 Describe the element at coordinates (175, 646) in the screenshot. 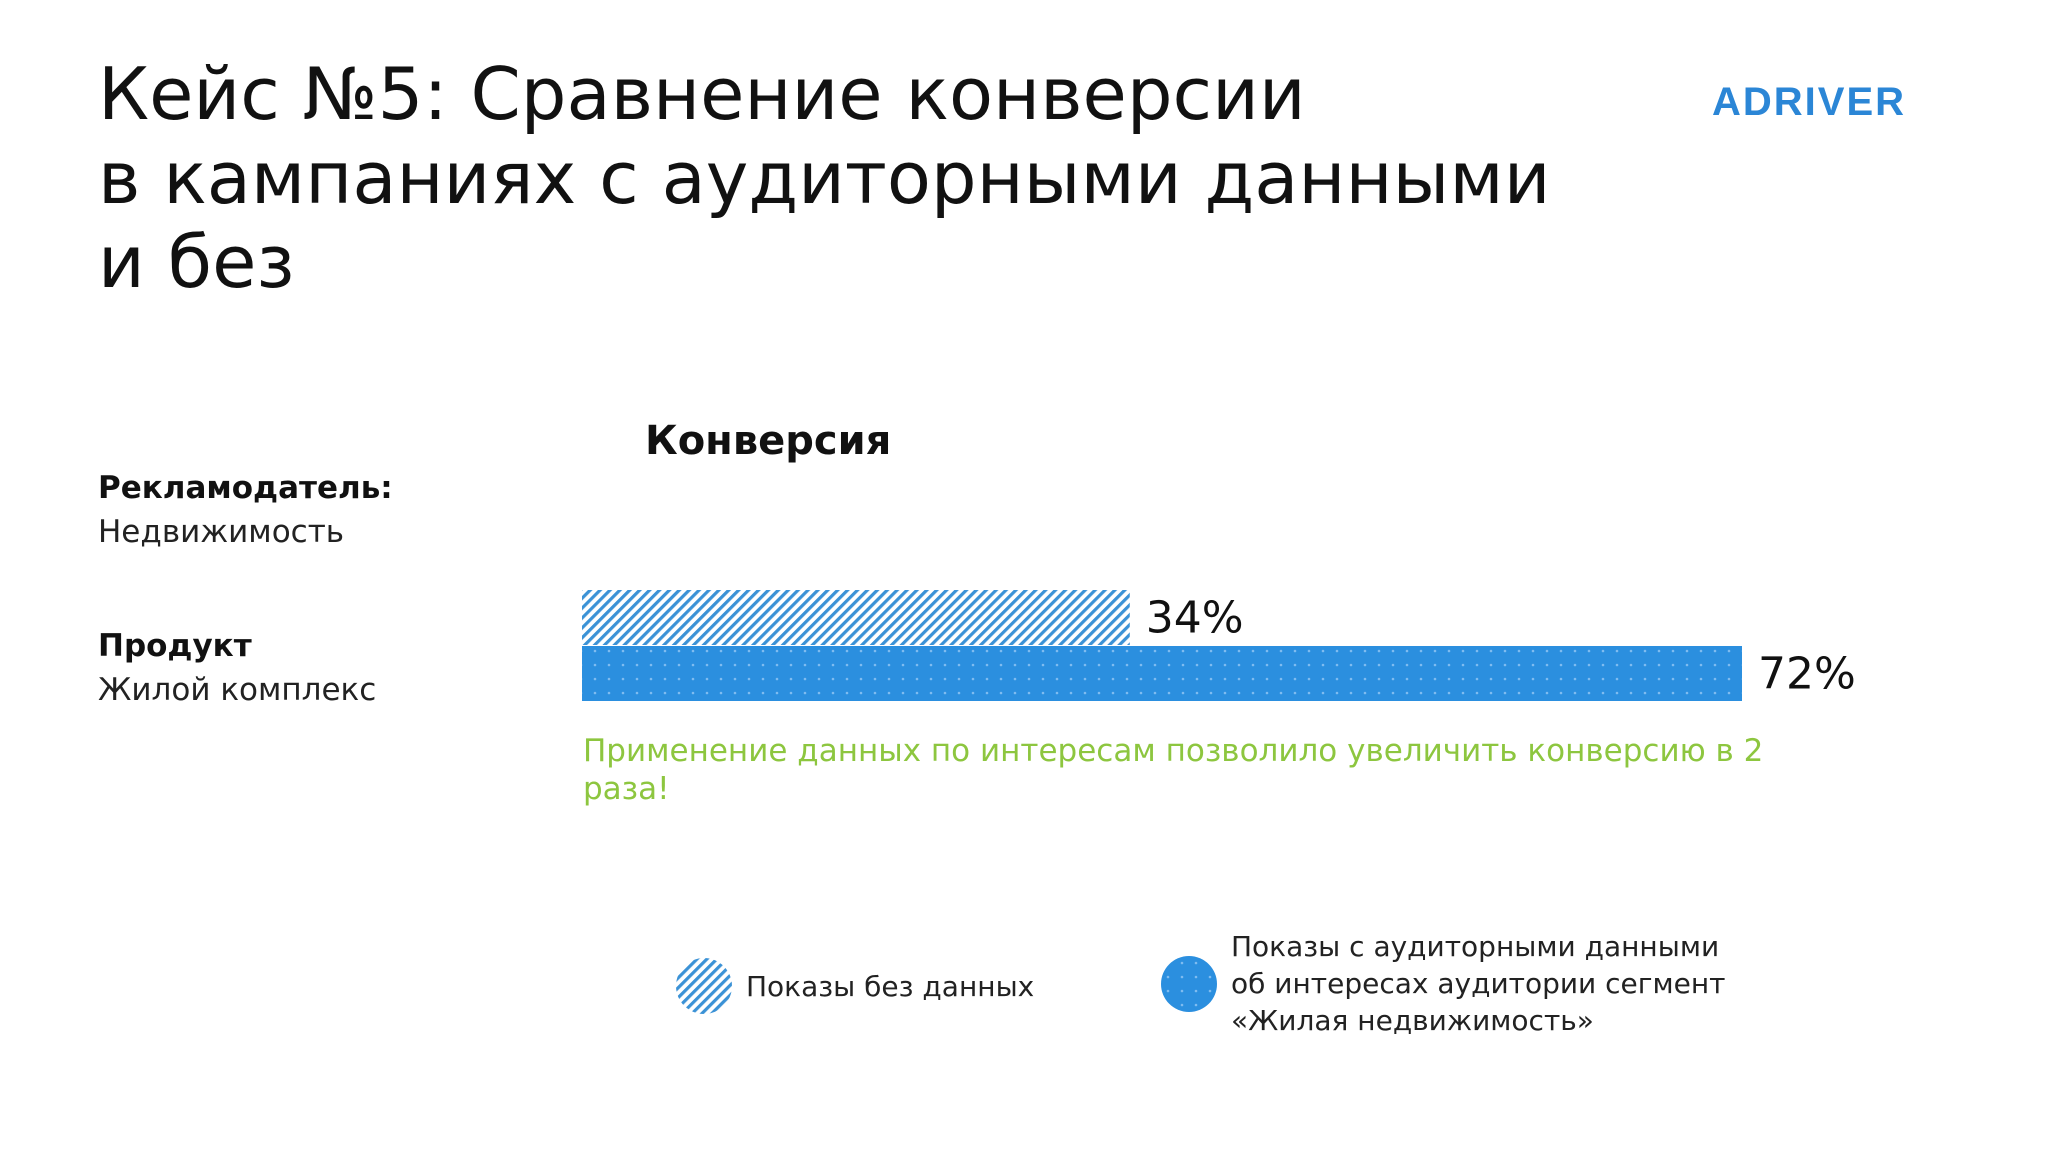

I see `product-label: Продукт` at that location.